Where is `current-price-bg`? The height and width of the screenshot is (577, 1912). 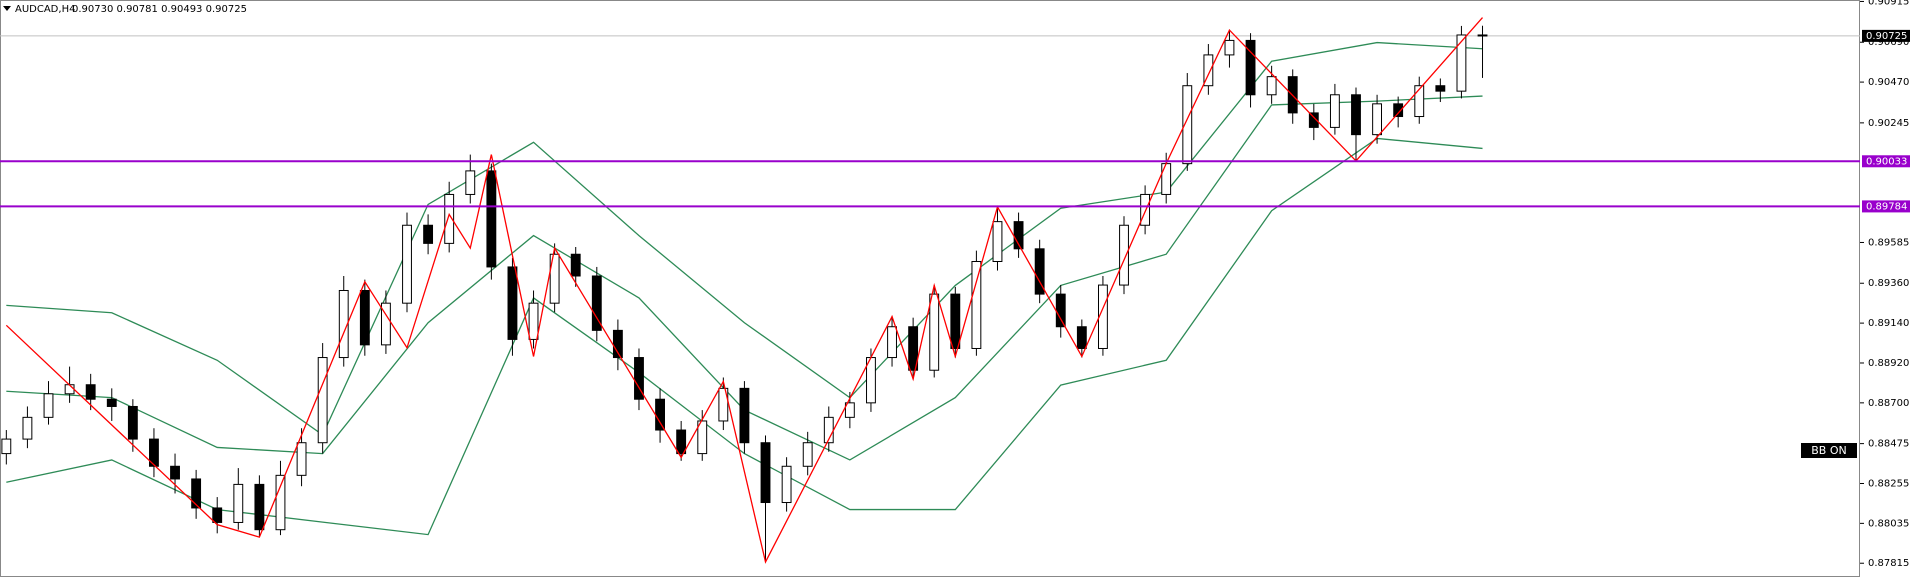
current-price-bg is located at coordinates (1886, 35).